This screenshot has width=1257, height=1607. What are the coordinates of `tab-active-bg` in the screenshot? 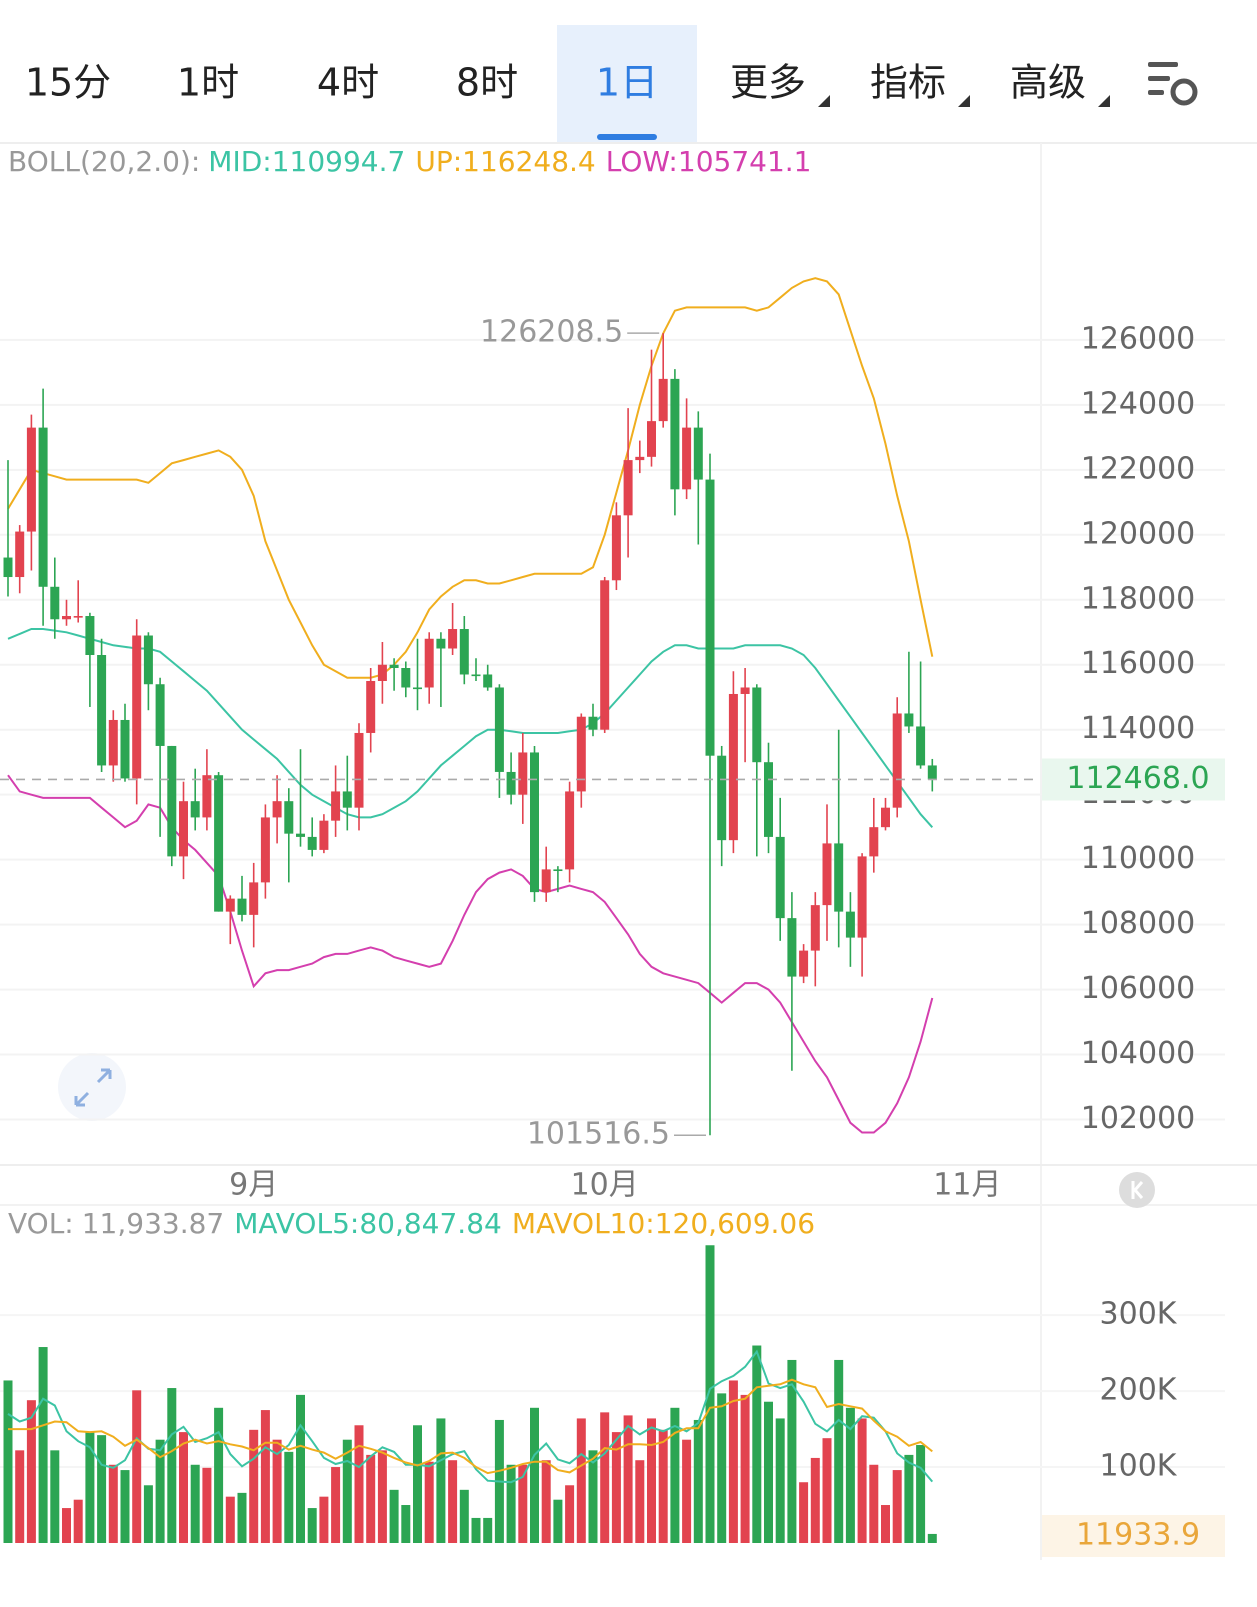 It's located at (627, 83).